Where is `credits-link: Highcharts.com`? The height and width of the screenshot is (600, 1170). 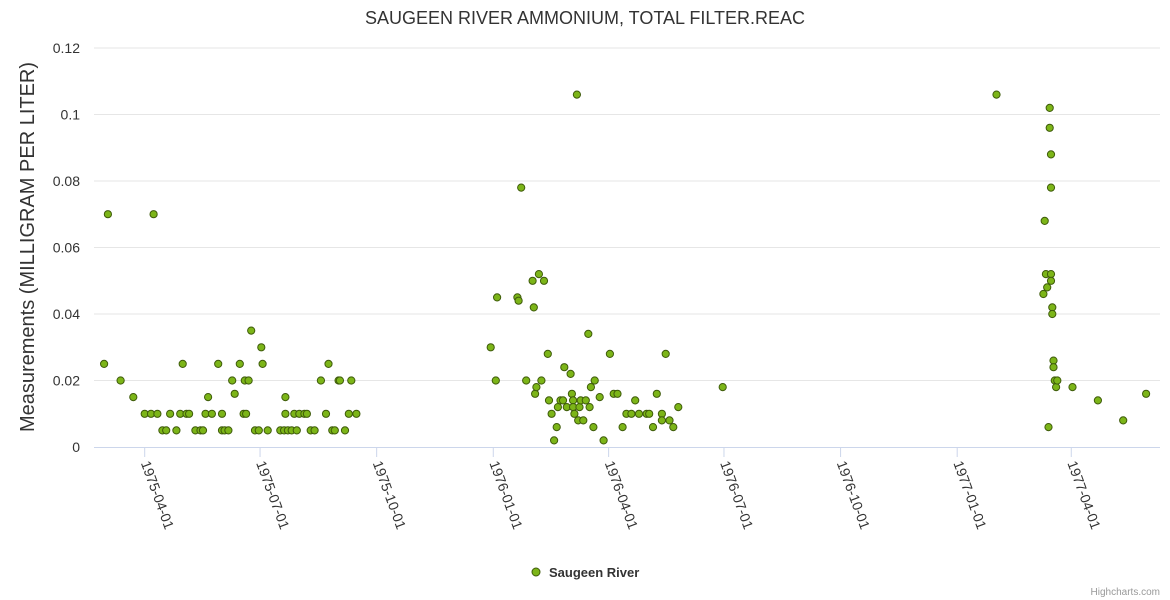 credits-link: Highcharts.com is located at coordinates (1125, 592).